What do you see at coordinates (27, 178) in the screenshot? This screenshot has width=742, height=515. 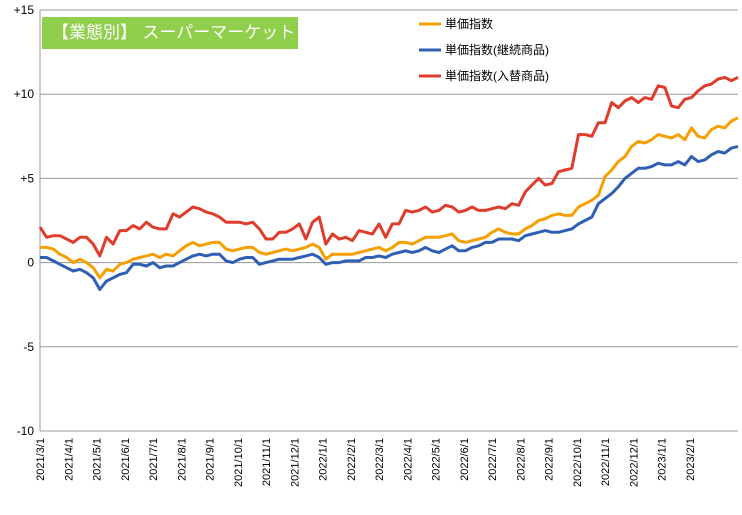 I see `y-tick-label: +5` at bounding box center [27, 178].